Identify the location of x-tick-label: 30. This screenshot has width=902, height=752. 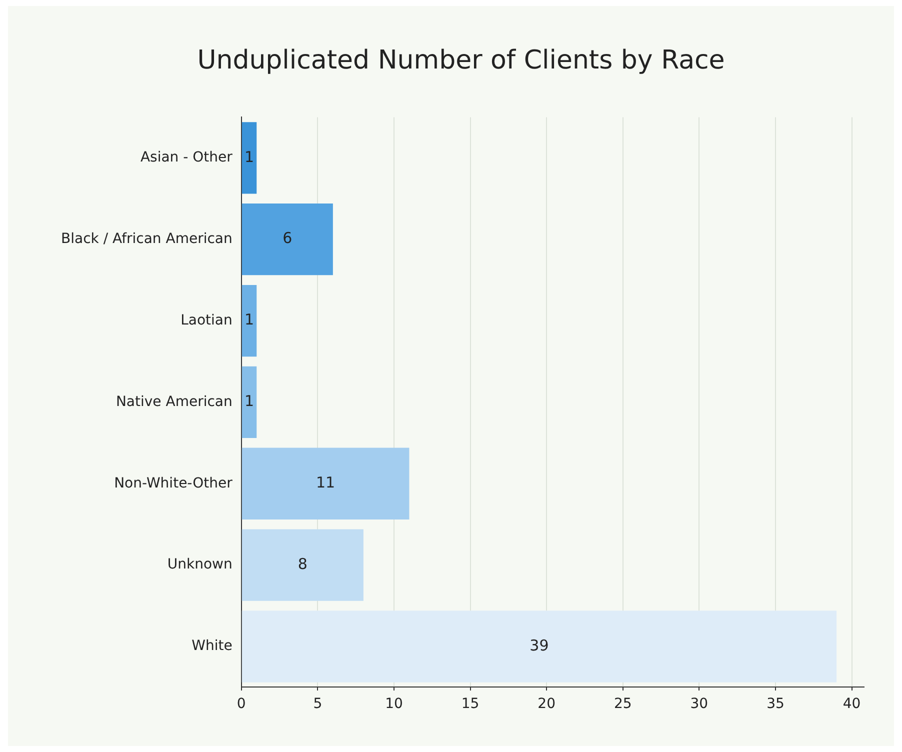
(699, 704).